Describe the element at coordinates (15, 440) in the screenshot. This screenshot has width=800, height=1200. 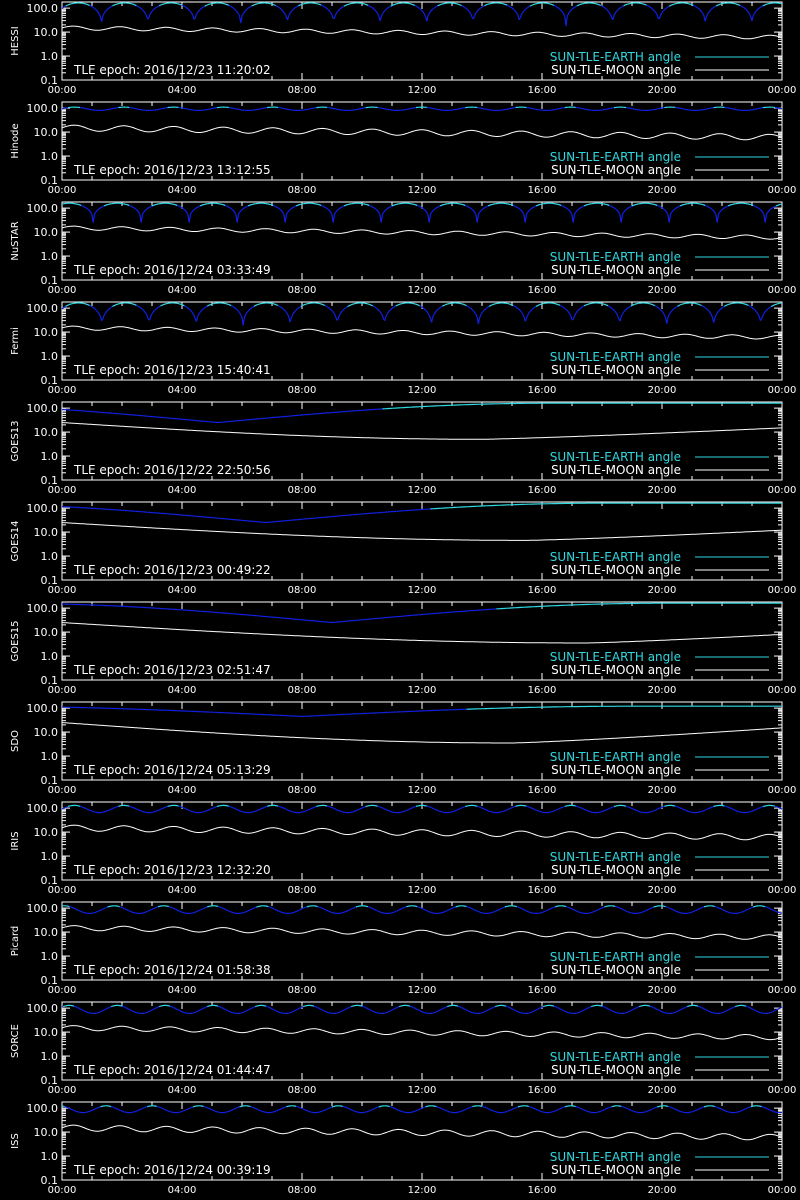
I see `y-axis-label: GOES13` at that location.